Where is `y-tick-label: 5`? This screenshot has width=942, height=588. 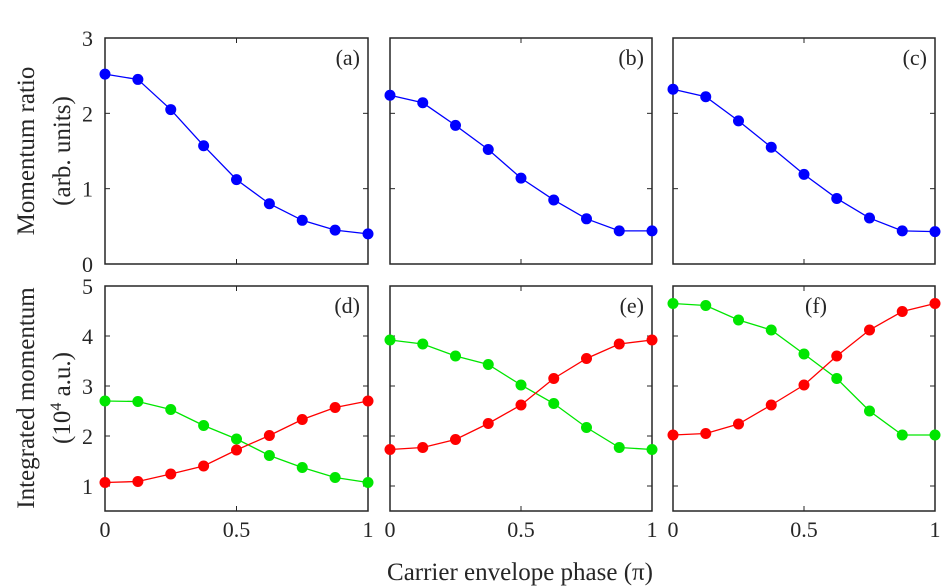
y-tick-label: 5 is located at coordinates (87, 286).